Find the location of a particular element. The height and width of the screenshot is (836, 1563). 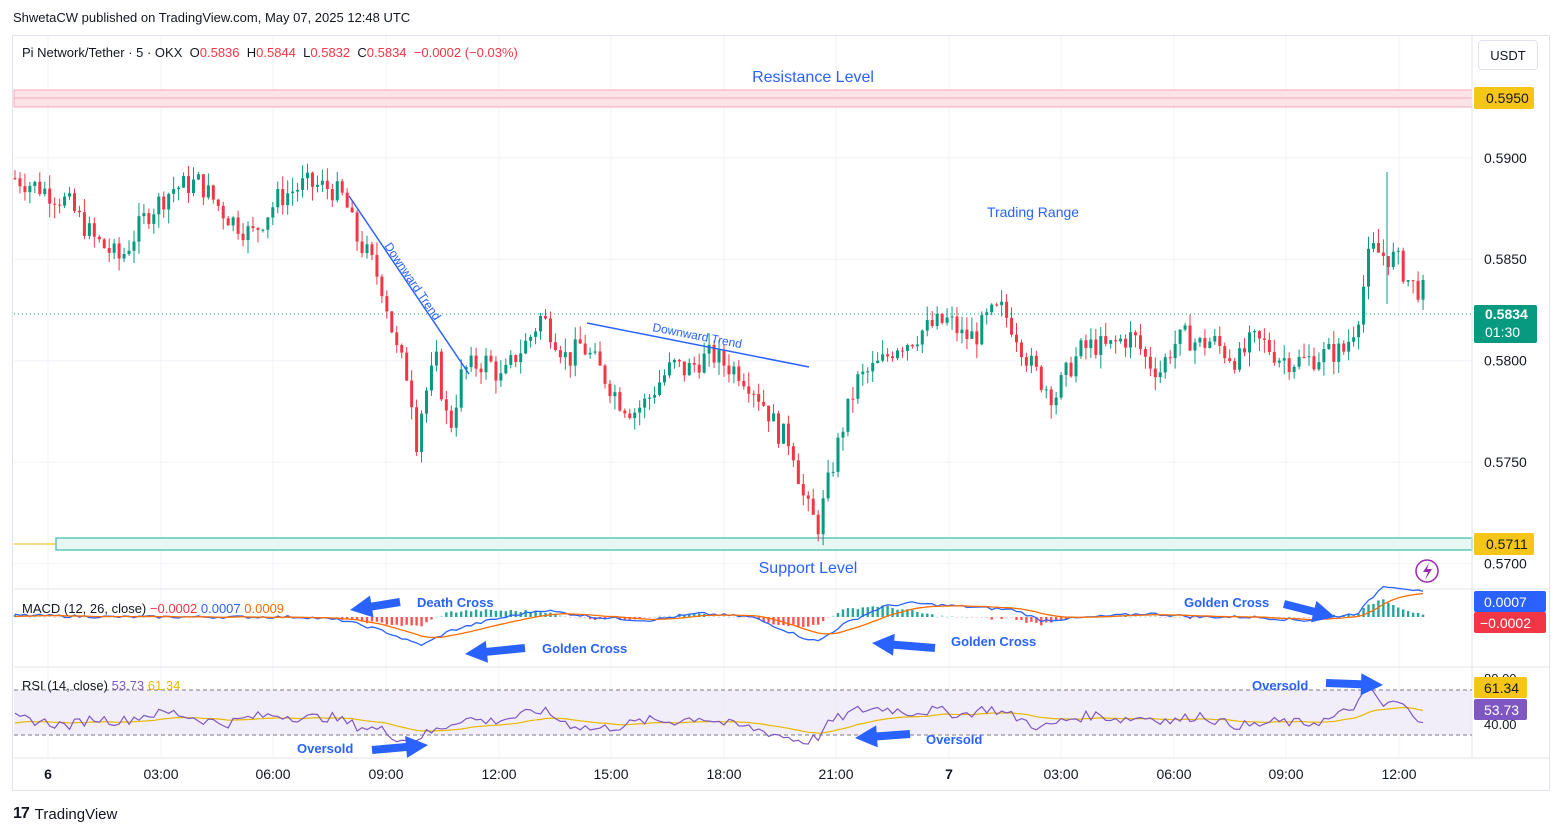

rsi-legend-ma: 61.34 is located at coordinates (164, 685).